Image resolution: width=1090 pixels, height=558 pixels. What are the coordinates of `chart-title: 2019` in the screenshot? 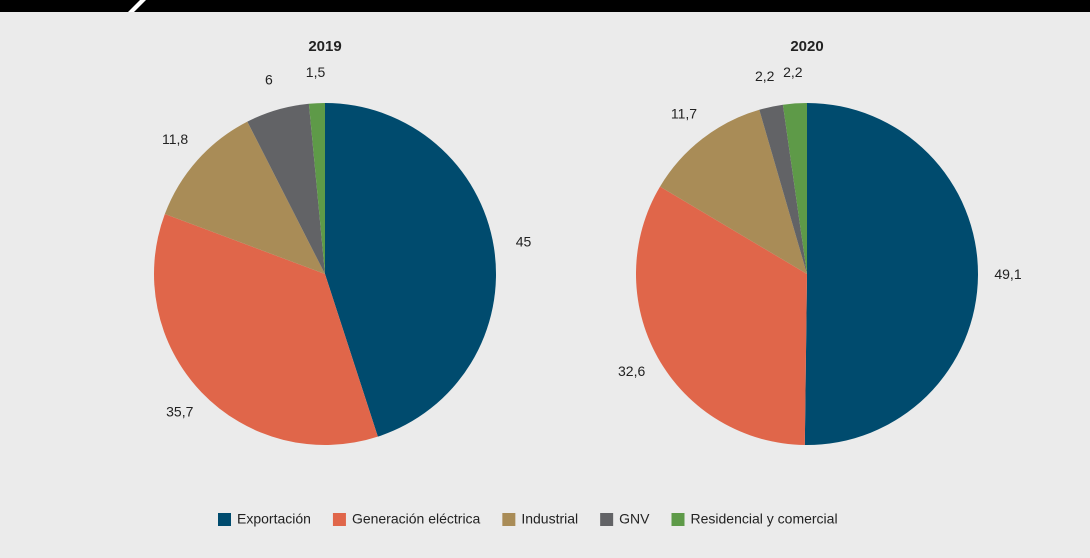 It's located at (324, 46).